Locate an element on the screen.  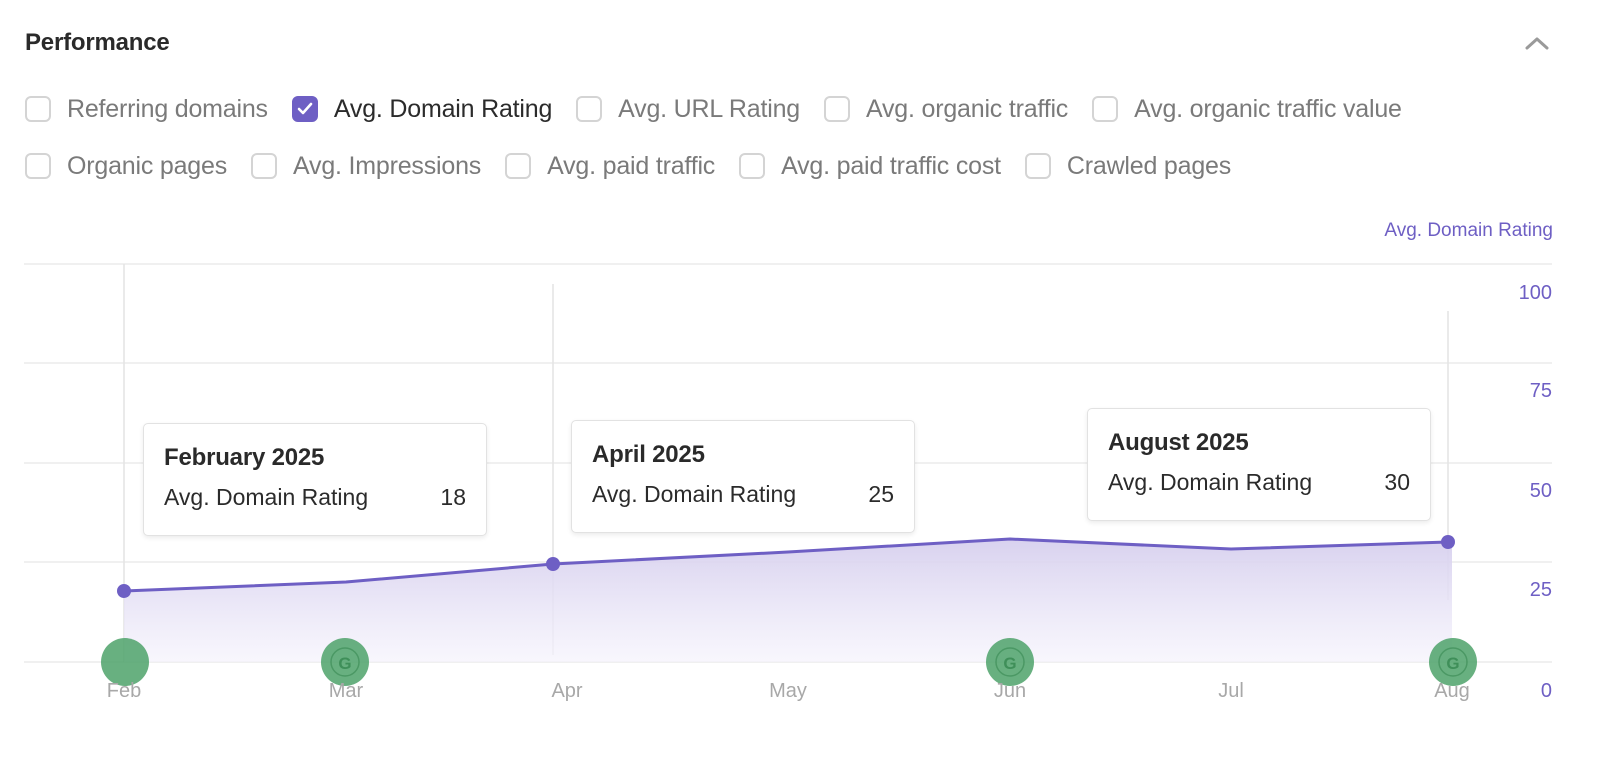
tooltip-value: 25 is located at coordinates (881, 494).